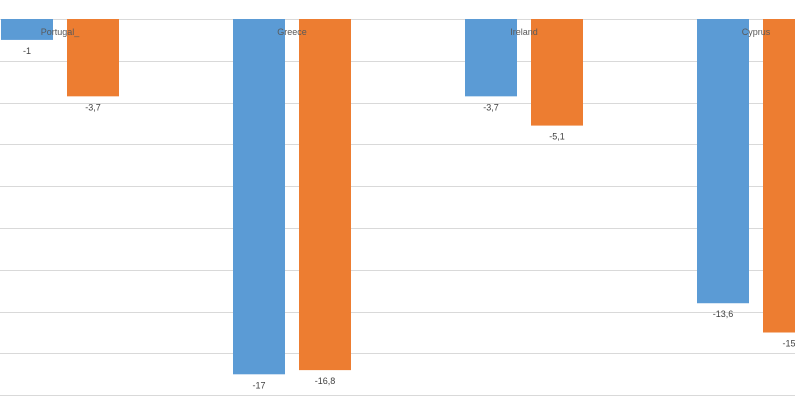 Image resolution: width=795 pixels, height=413 pixels. Describe the element at coordinates (259, 197) in the screenshot. I see `bar-greece-series1` at that location.